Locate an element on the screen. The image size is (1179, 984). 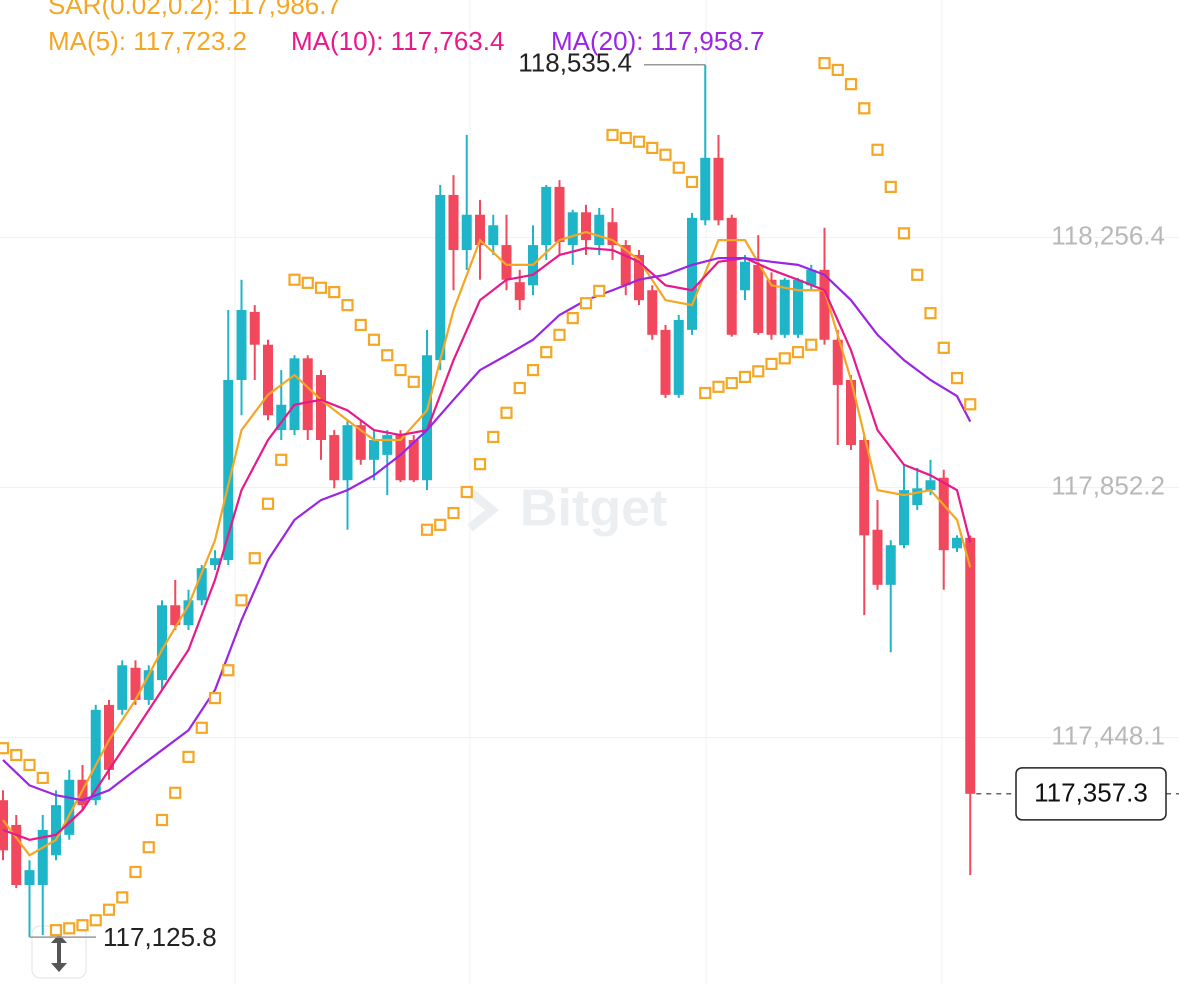
legend-entry: MA(5): 117,723.2 is located at coordinates (147, 41).